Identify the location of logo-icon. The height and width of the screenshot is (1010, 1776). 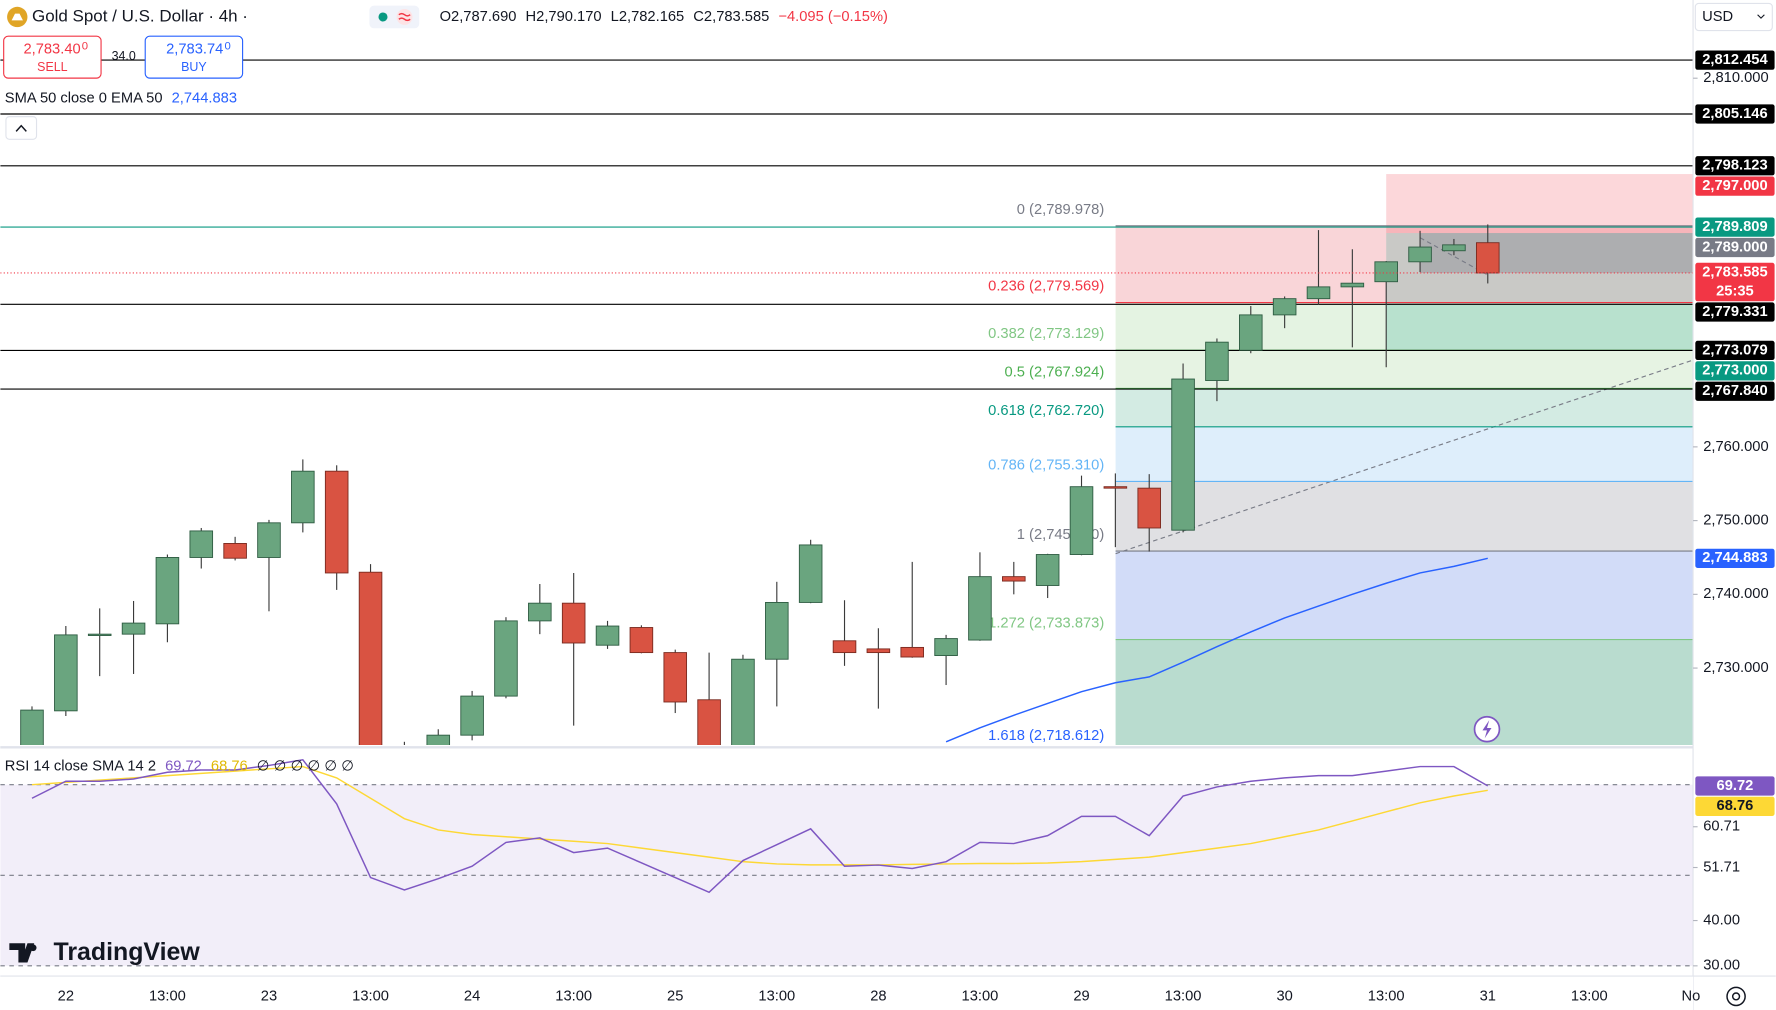
(22, 953).